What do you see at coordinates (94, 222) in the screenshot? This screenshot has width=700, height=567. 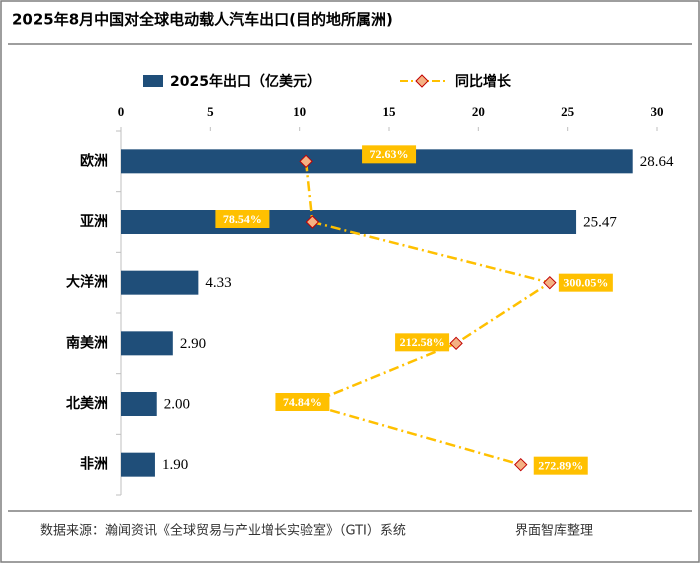 I see `y-tick-label: 亚洲` at bounding box center [94, 222].